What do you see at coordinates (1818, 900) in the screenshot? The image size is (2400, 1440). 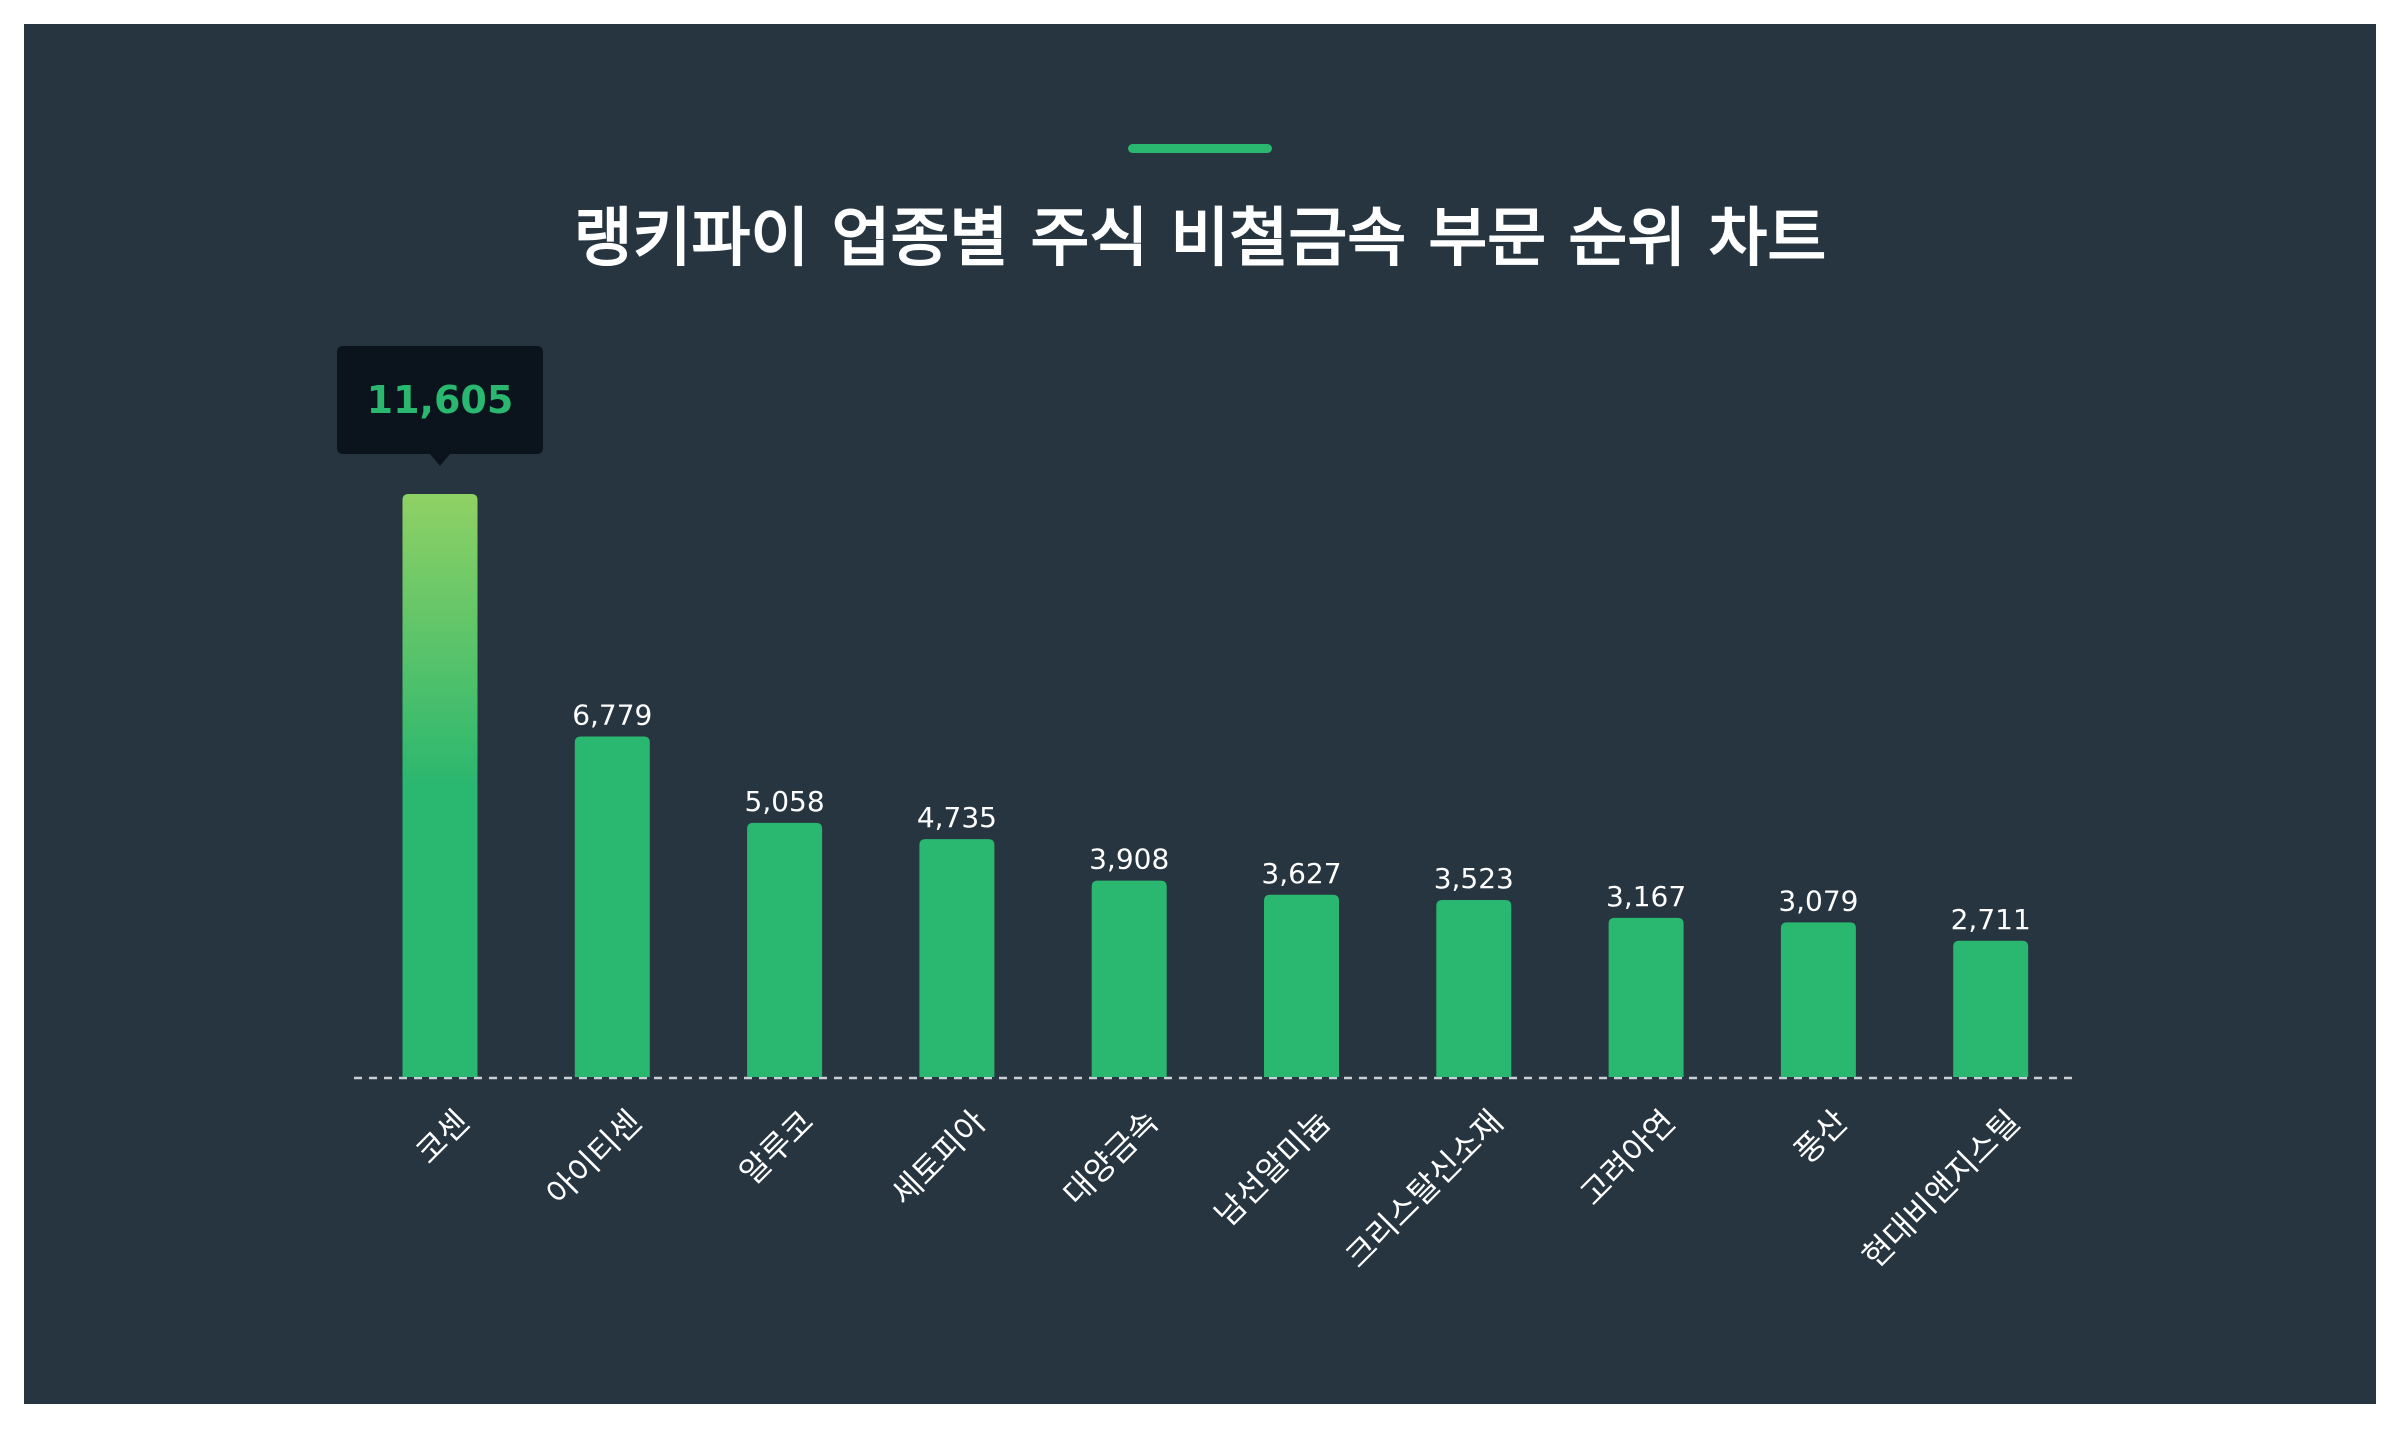 I see `value-label-9: 3,079` at bounding box center [1818, 900].